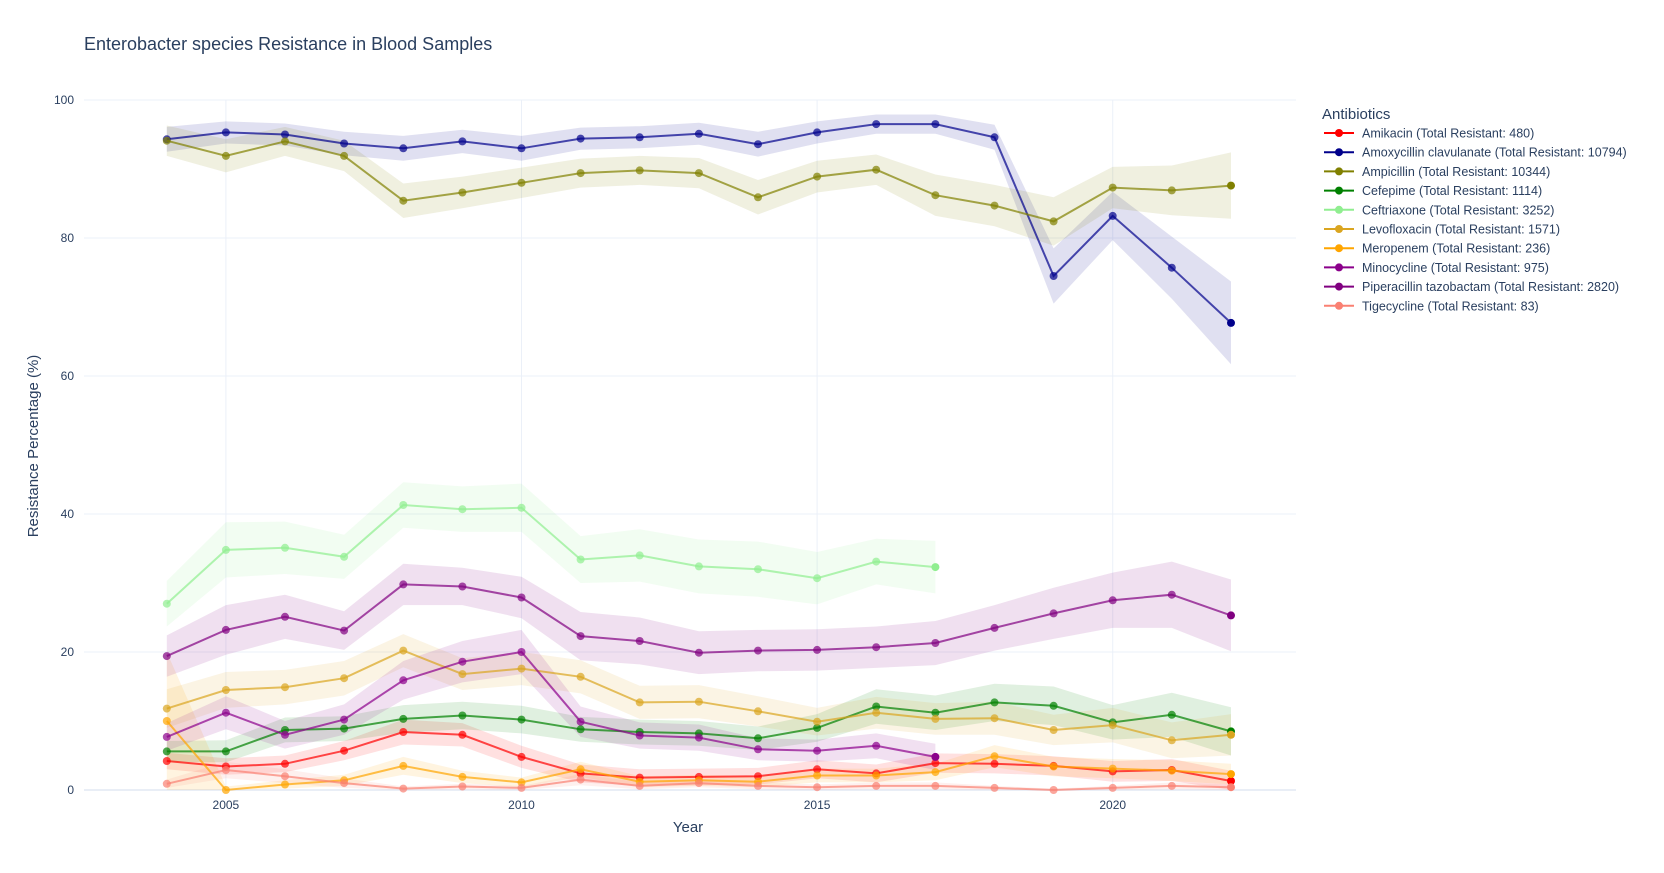 This screenshot has width=1664, height=873. What do you see at coordinates (1356, 114) in the screenshot?
I see `legend-title: Antibiotics` at bounding box center [1356, 114].